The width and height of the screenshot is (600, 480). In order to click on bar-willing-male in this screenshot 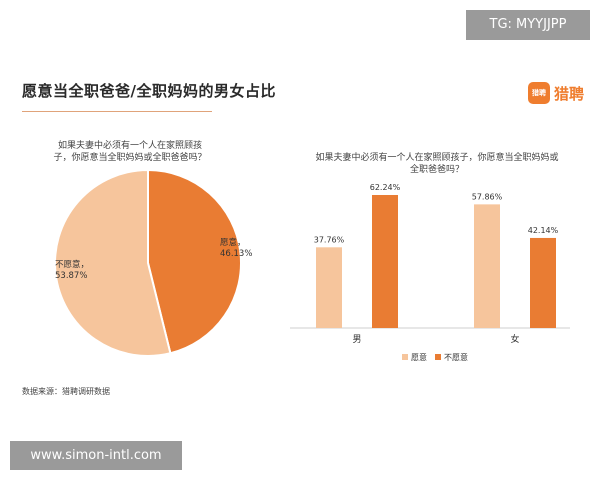, I will do `click(329, 287)`.